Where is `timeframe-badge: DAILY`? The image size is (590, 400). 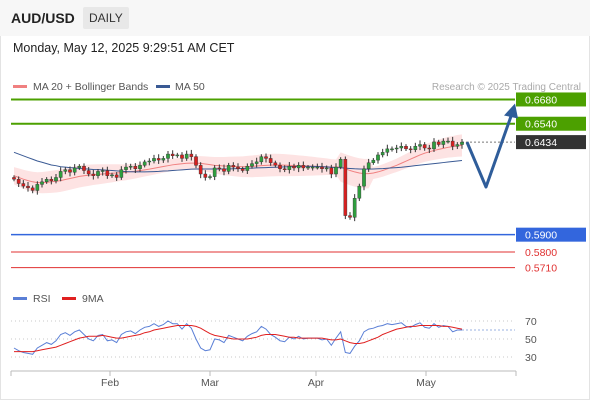
timeframe-badge: DAILY is located at coordinates (106, 18).